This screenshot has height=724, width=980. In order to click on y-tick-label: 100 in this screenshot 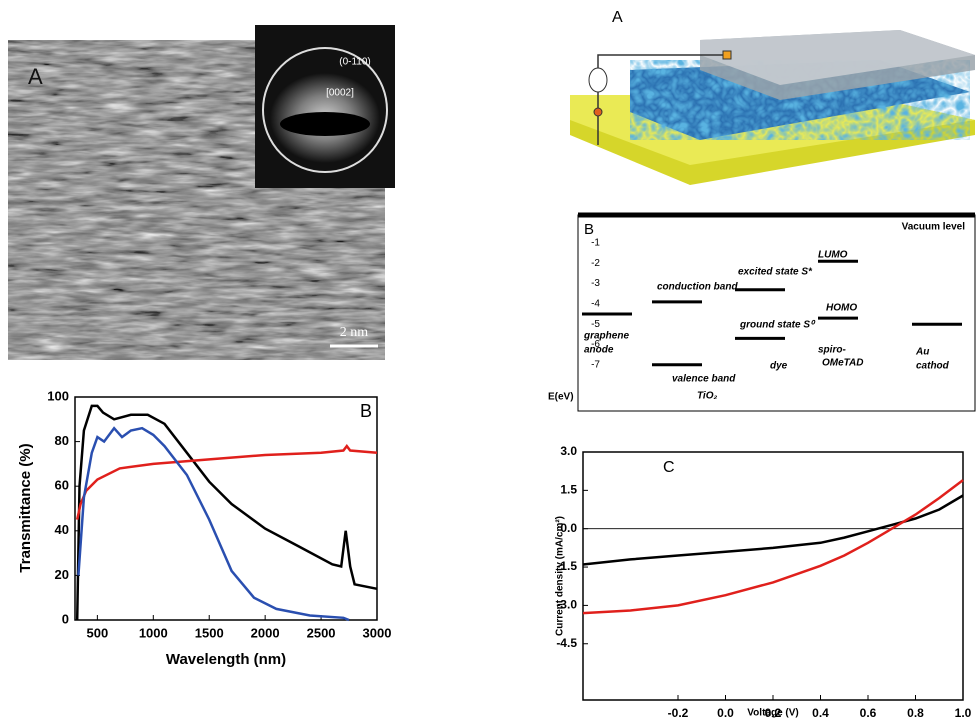, I will do `click(58, 395)`.